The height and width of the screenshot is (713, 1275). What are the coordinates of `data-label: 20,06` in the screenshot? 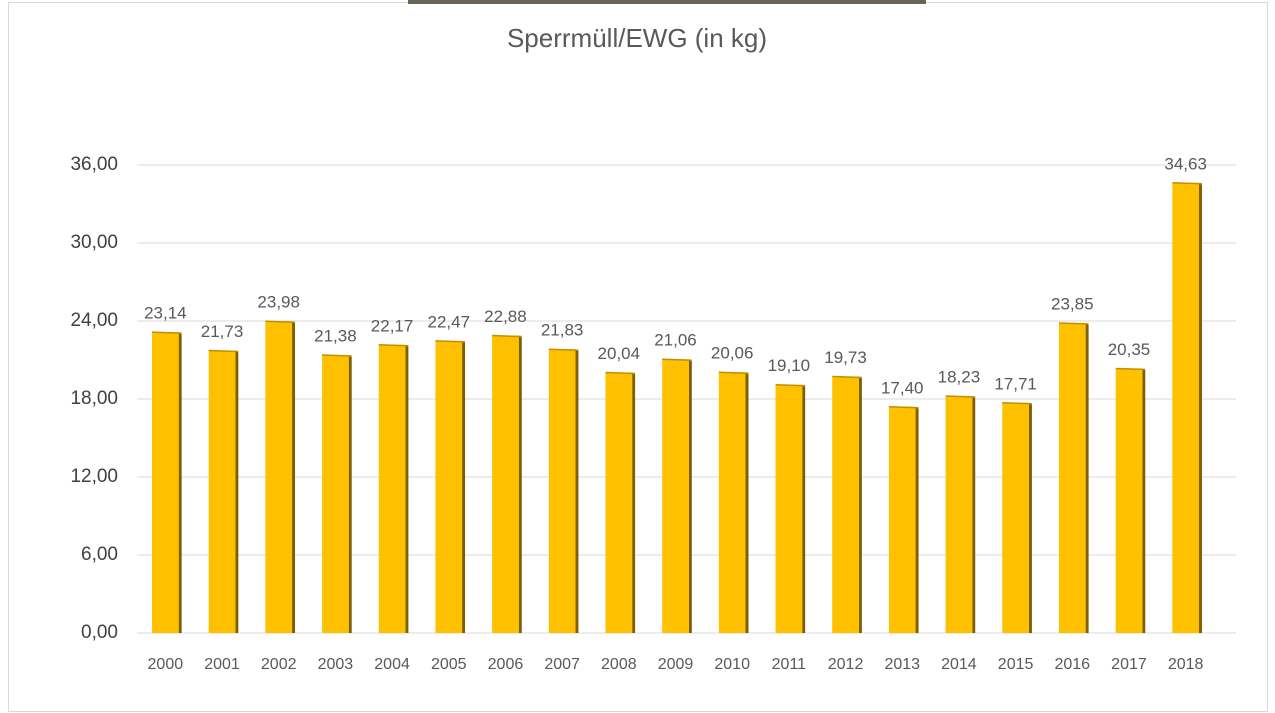 It's located at (732, 353).